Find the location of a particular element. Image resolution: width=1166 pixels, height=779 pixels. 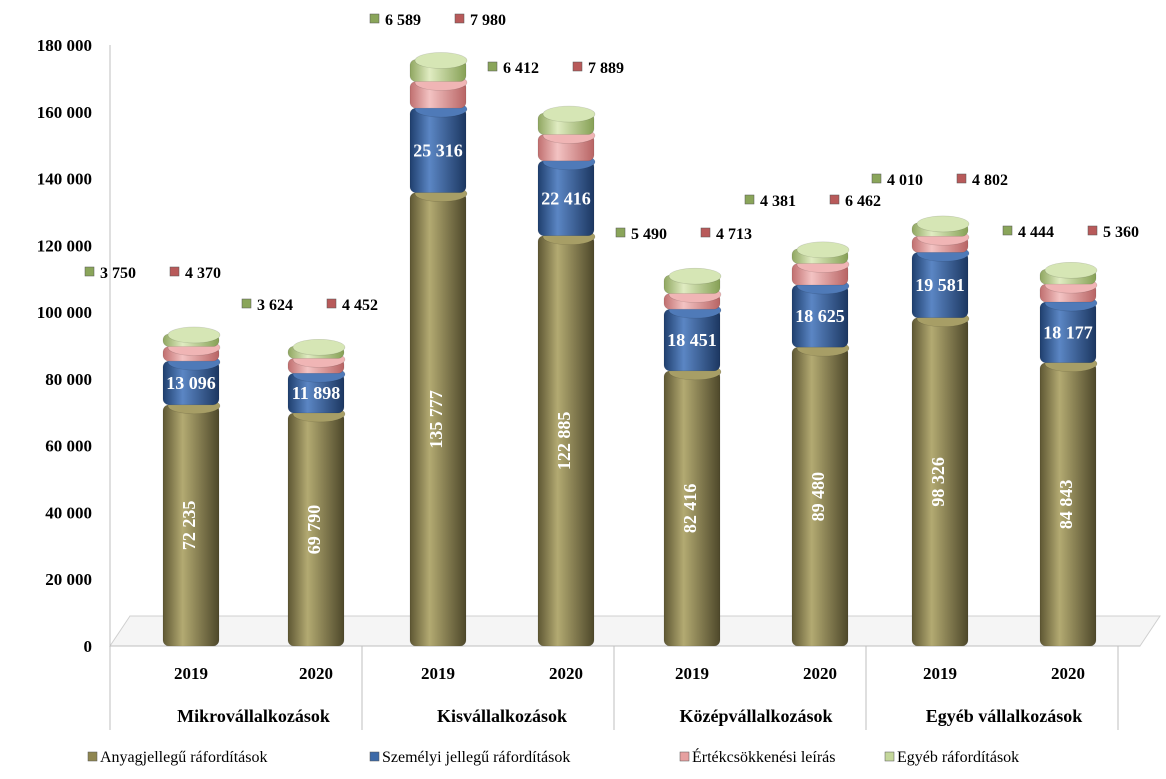

y-tick-label: 180 000 is located at coordinates (64, 45).